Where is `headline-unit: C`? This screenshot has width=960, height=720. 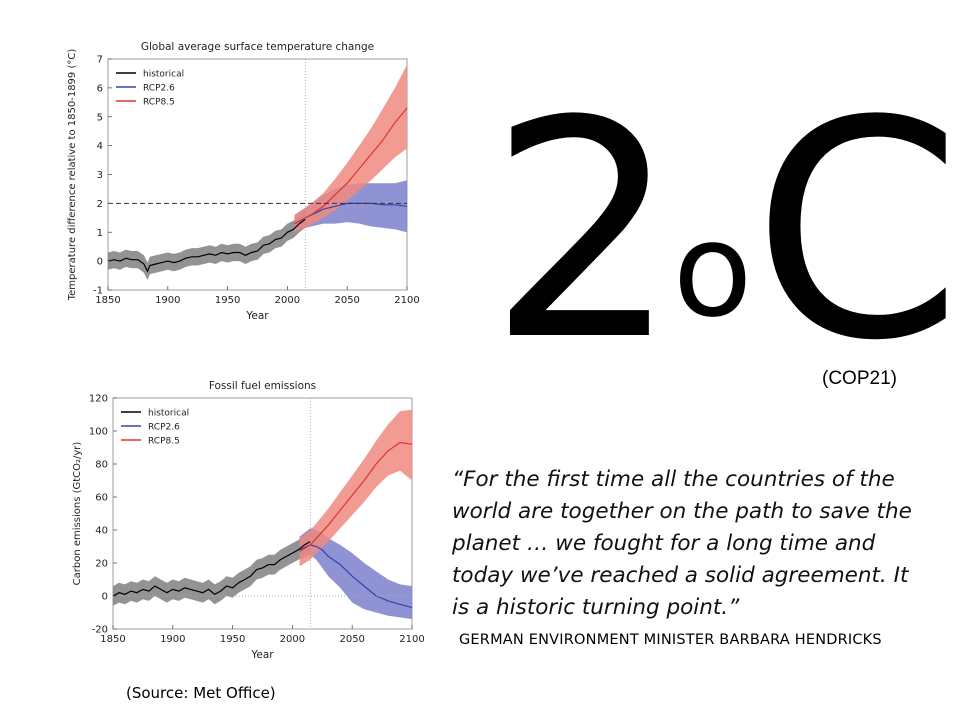 headline-unit: C is located at coordinates (856, 231).